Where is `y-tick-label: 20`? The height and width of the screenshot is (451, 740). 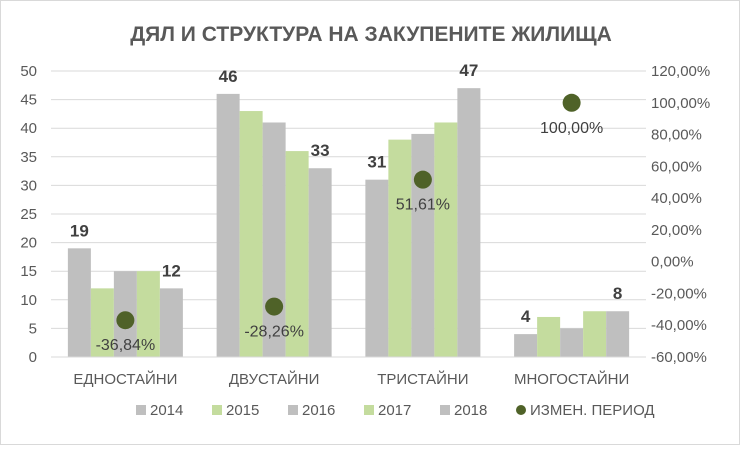
y-tick-label: 20 is located at coordinates (28, 243).